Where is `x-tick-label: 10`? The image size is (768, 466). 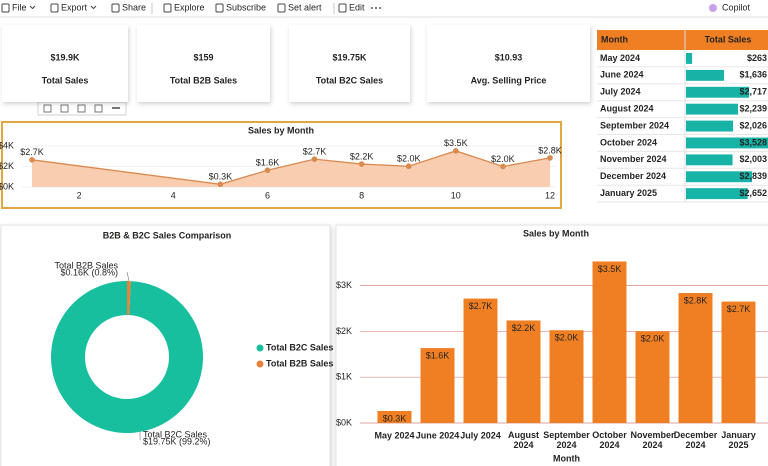 x-tick-label: 10 is located at coordinates (456, 195).